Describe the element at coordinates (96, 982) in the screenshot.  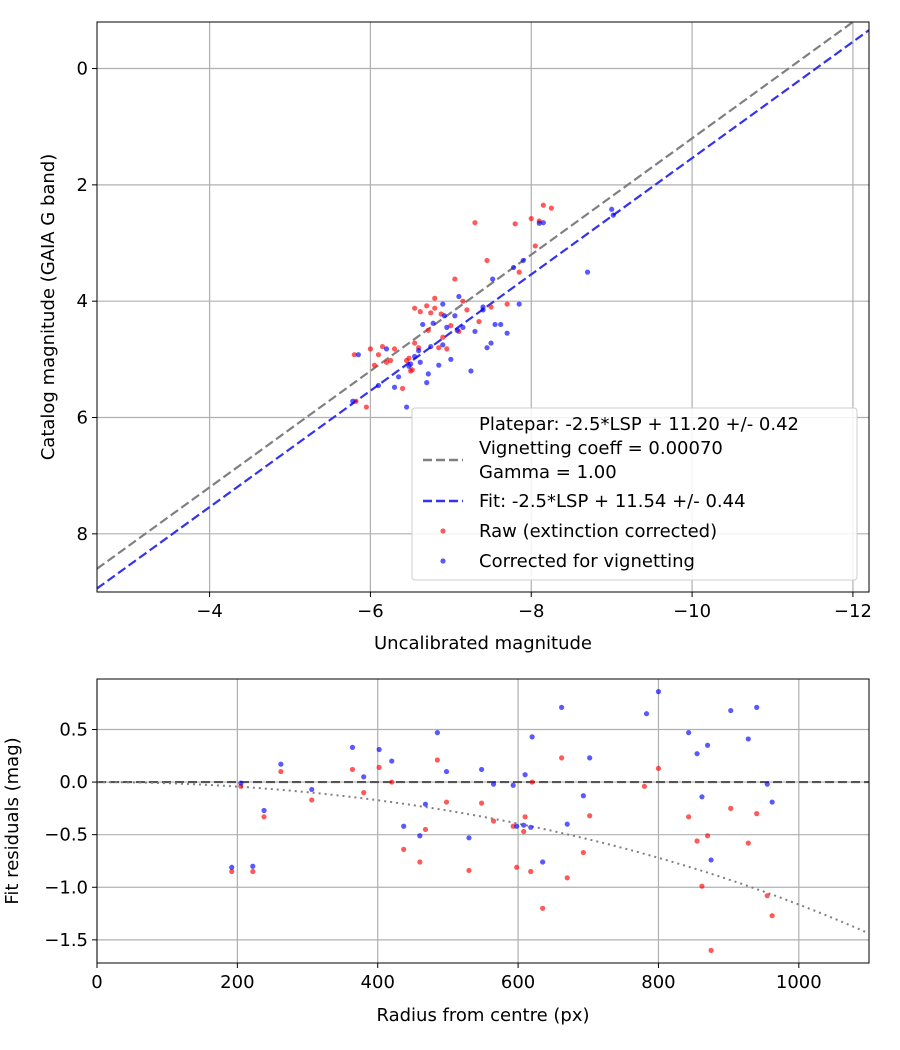
I see `x-tick-label: 0` at that location.